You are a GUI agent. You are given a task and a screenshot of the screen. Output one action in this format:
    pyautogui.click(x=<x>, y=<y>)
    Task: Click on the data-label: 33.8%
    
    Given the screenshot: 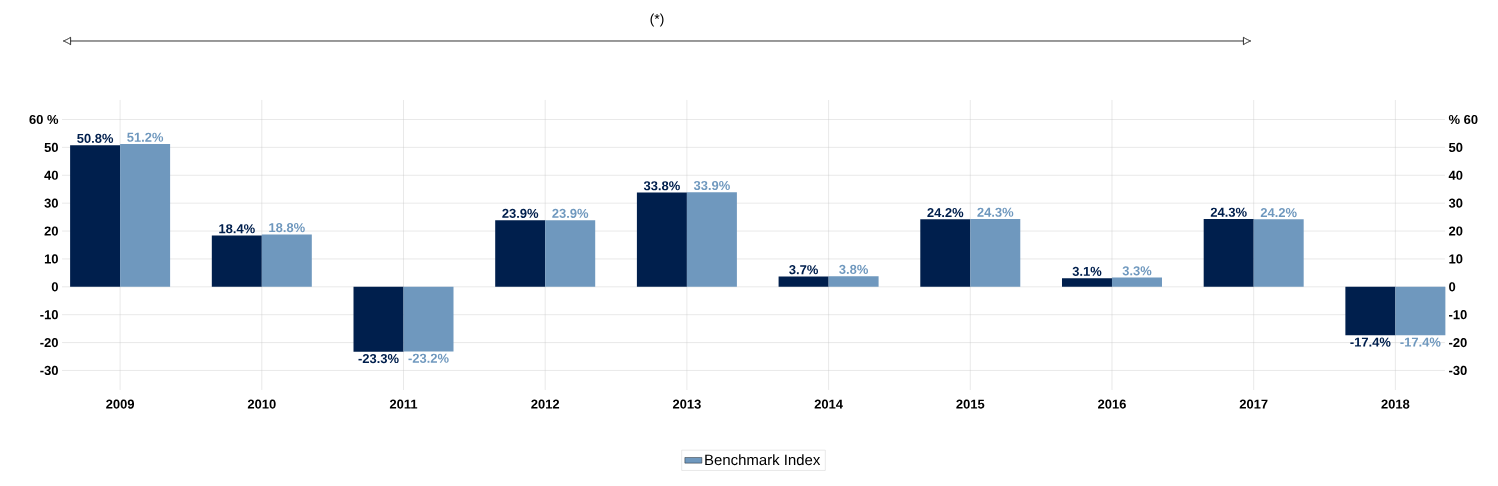 What is the action you would take?
    pyautogui.click(x=661, y=186)
    